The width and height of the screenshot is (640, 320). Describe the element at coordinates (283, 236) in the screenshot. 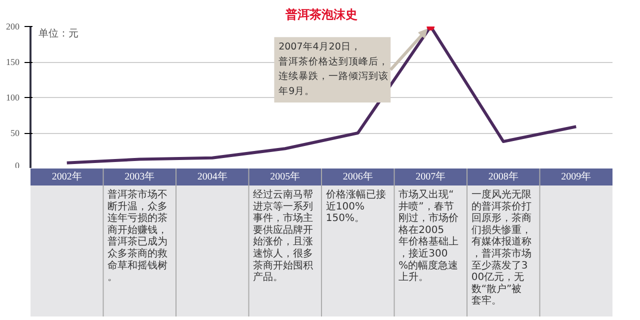

I see `text: 经过云南马帮进京等一系列事件，市场主要供应品牌开始涨价，且涨速惊人，很多茶商开始囤积产品。` at that location.